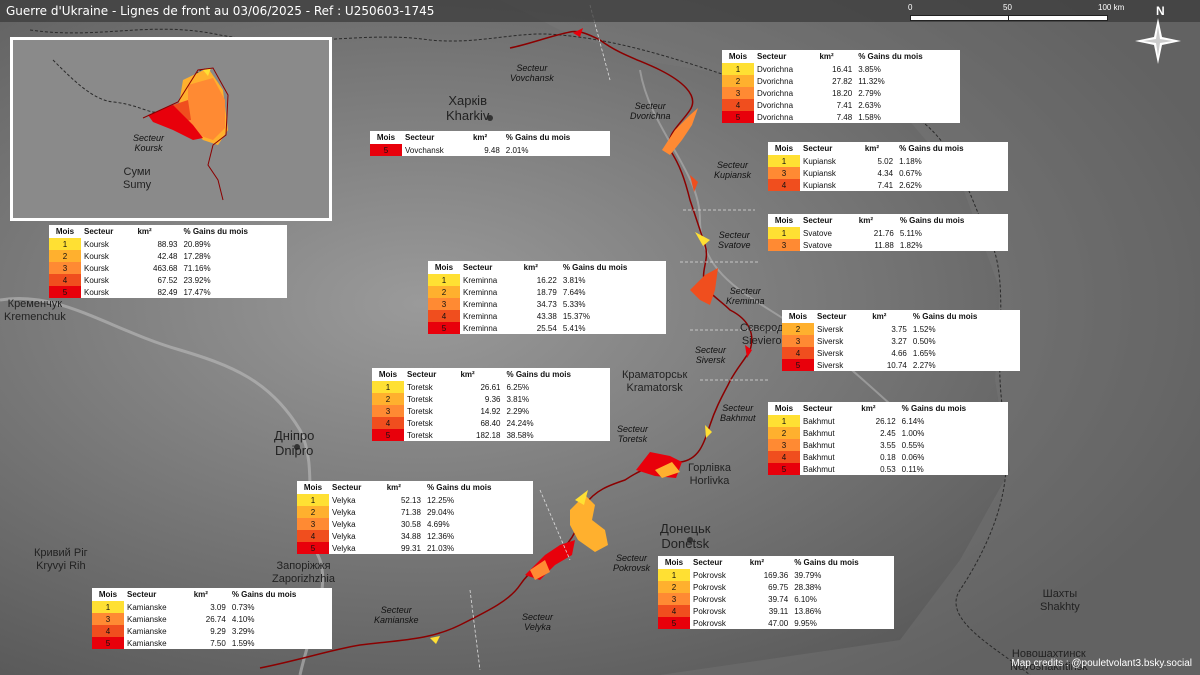  Describe the element at coordinates (808, 611) in the screenshot. I see `table-cell-pct: 13.86%` at that location.